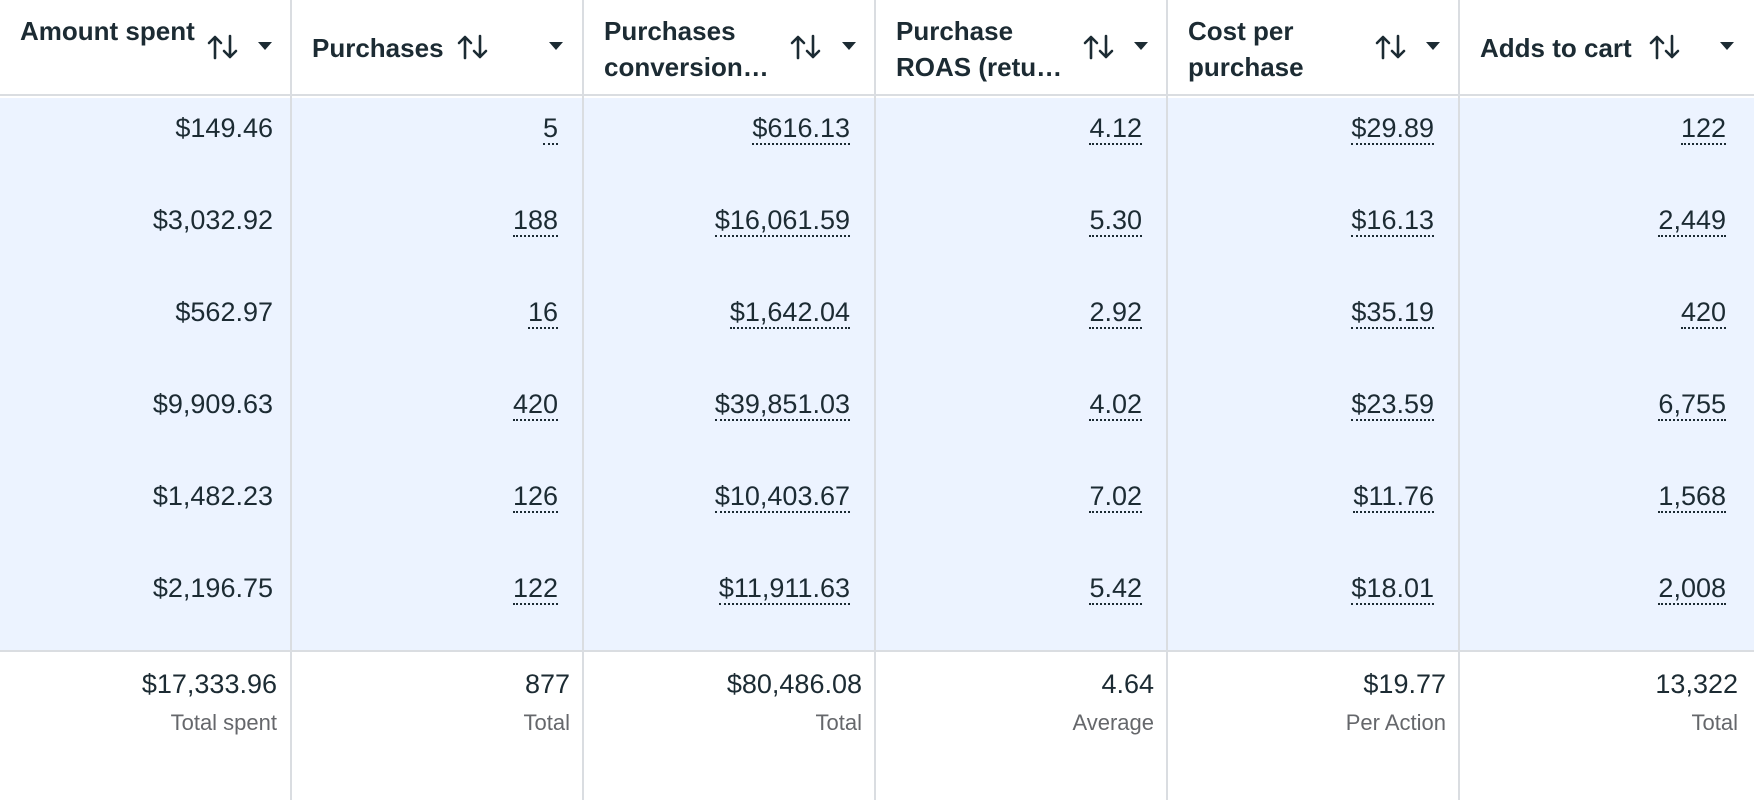 The width and height of the screenshot is (1754, 800). I want to click on purchases-cell: 122, so click(425, 590).